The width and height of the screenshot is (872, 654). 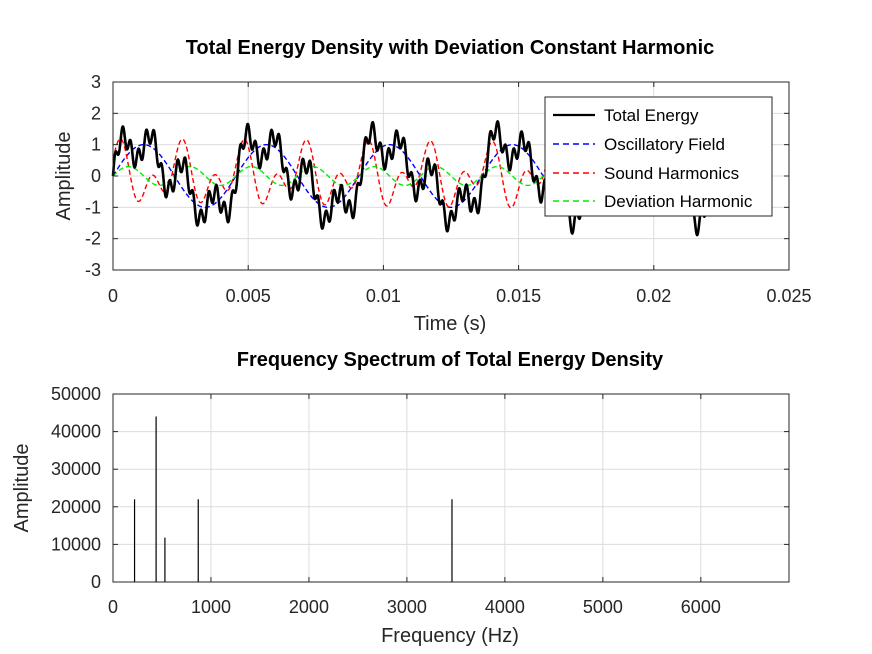 What do you see at coordinates (701, 607) in the screenshot?
I see `bottom-x-tick-label: 6000` at bounding box center [701, 607].